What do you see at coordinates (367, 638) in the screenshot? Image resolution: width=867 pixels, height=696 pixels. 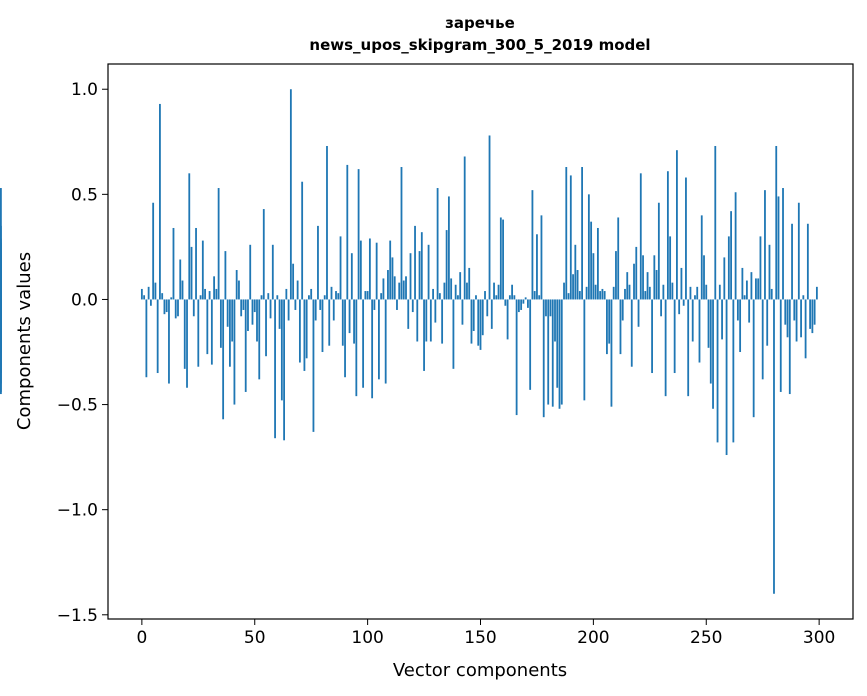 I see `x-tick-label: 100` at bounding box center [367, 638].